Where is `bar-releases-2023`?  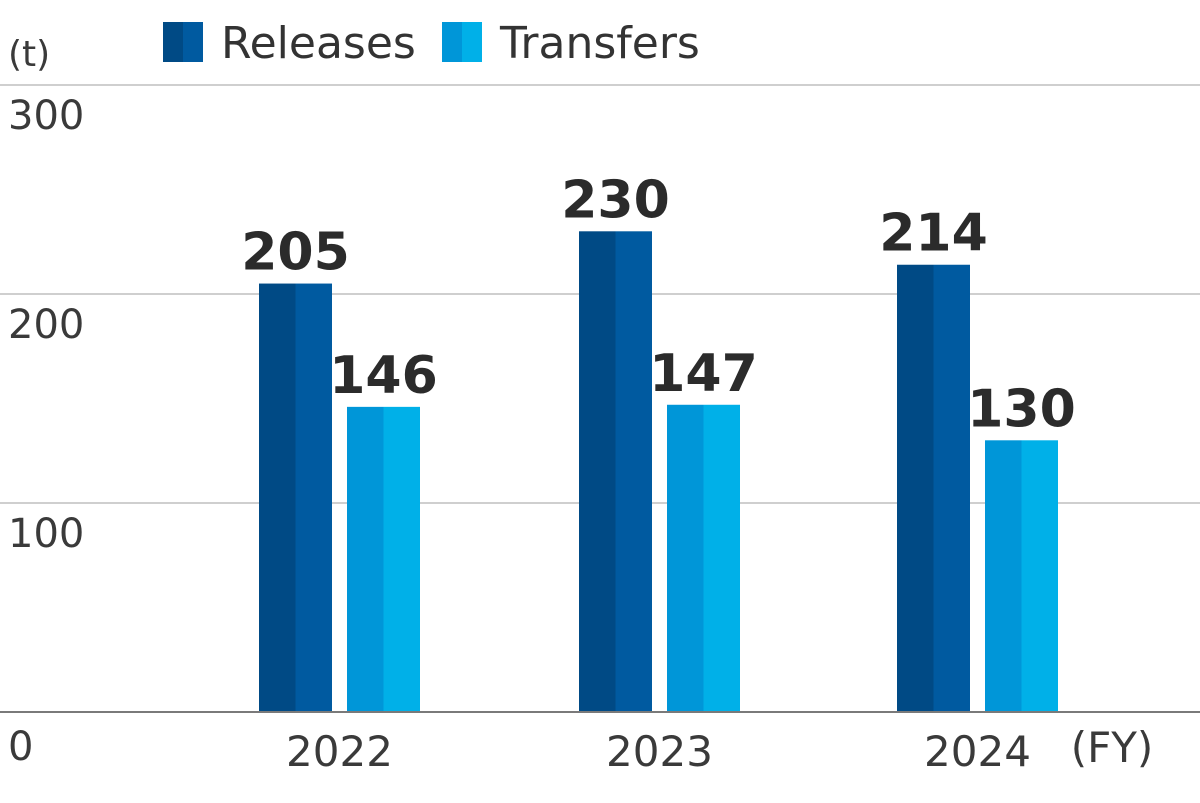
bar-releases-2023 is located at coordinates (633, 472).